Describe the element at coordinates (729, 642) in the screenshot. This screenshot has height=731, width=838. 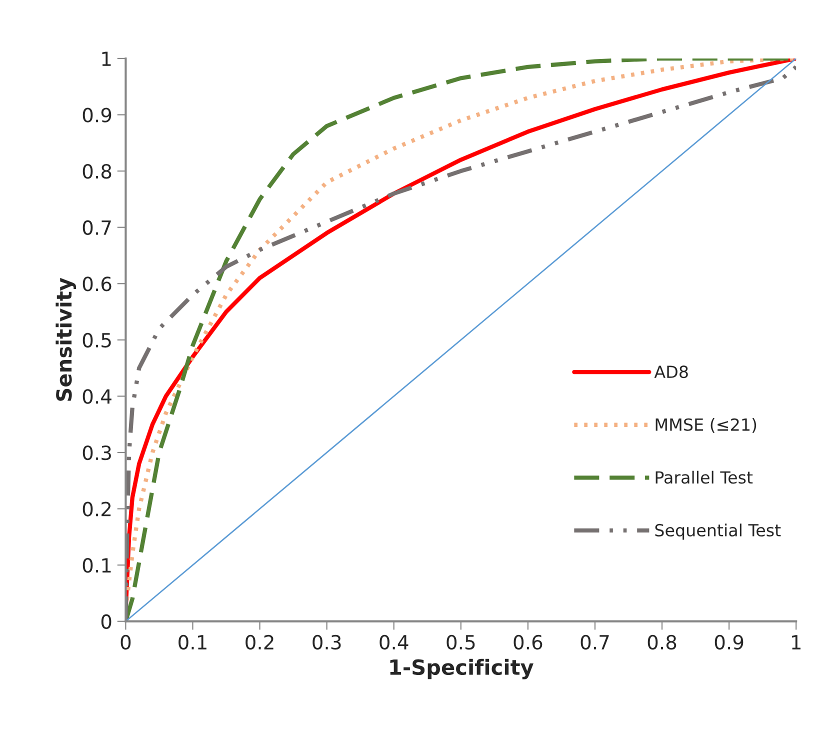
I see `x-tick-label: 0.9` at that location.